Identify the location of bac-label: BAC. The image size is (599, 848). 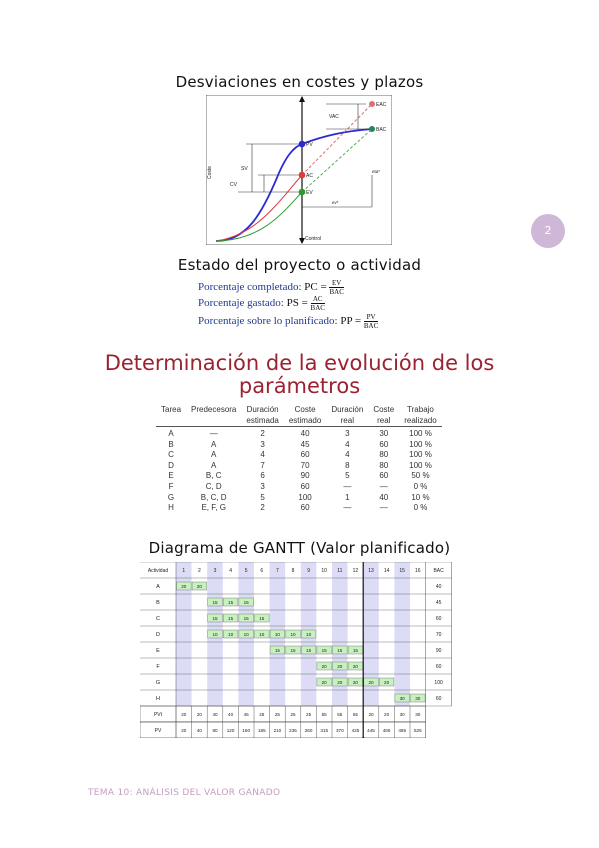
(381, 130).